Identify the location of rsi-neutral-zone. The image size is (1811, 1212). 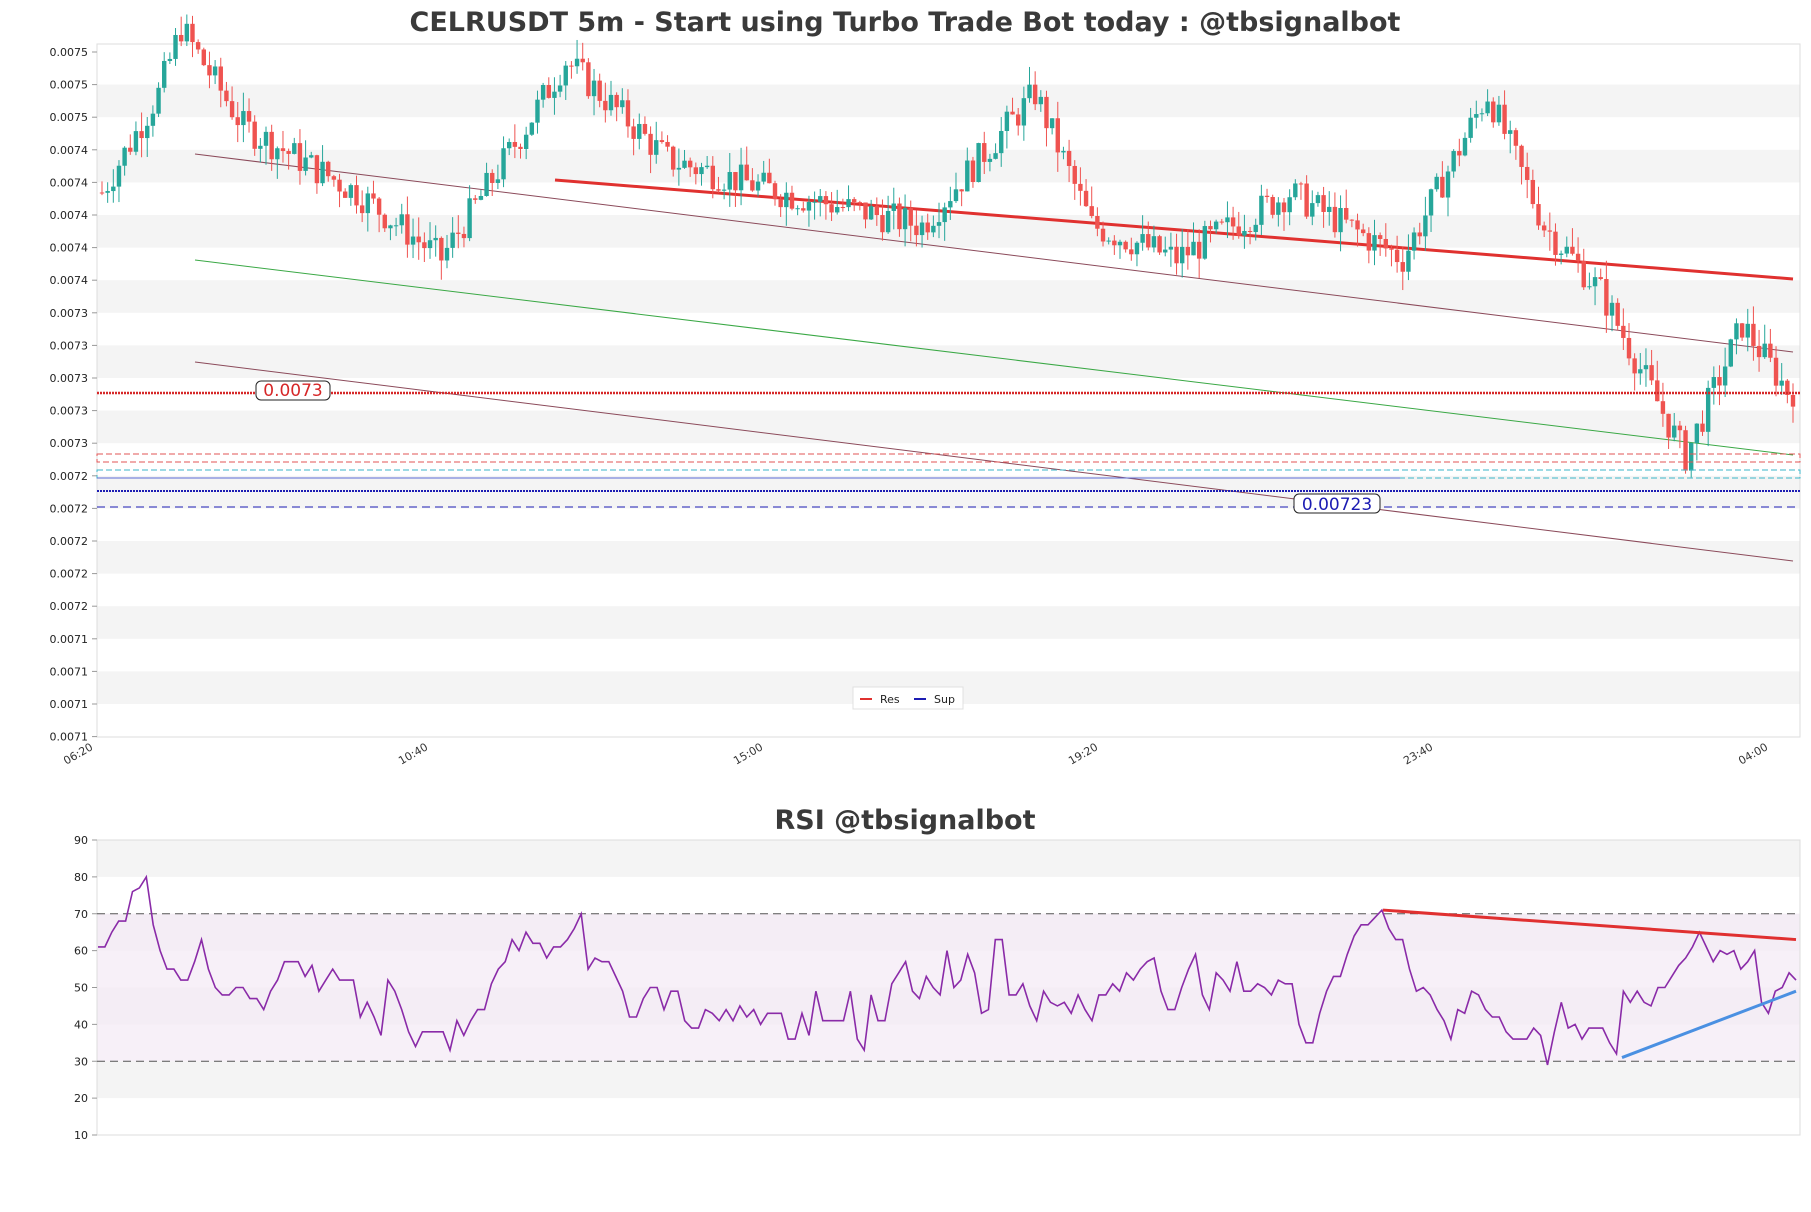
(948, 987).